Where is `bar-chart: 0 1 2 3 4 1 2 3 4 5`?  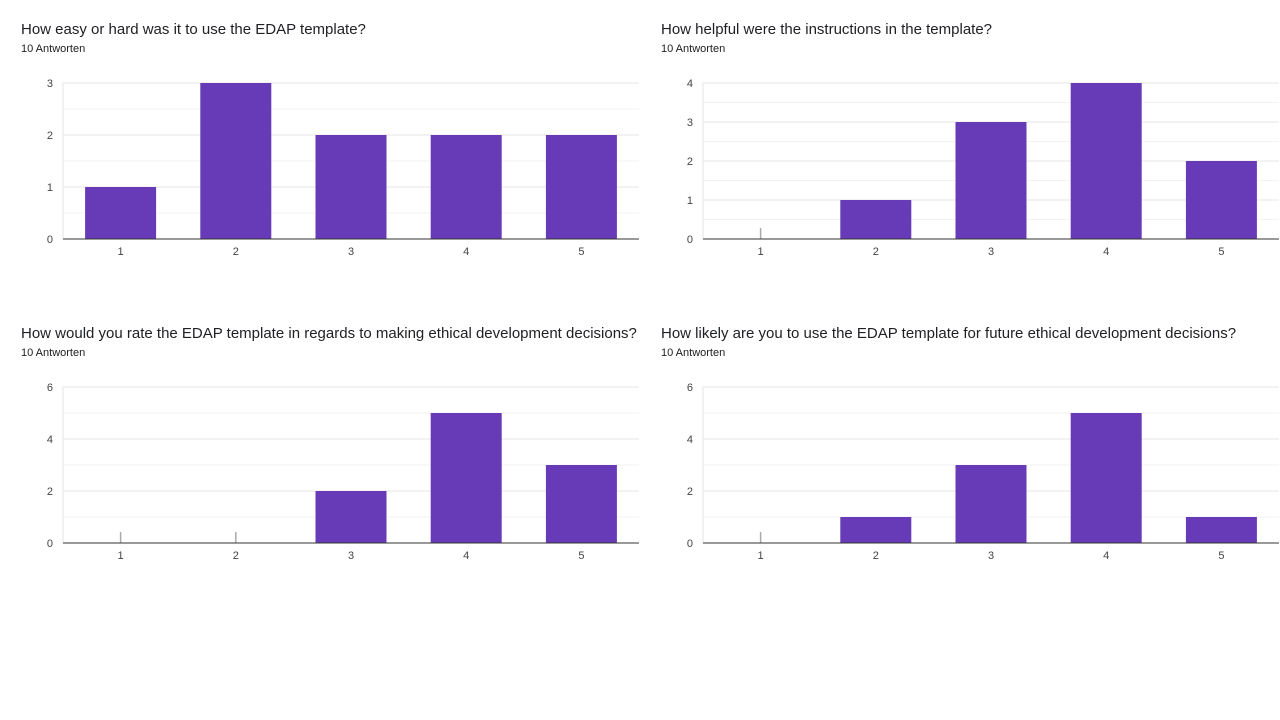
bar-chart: 0 1 2 3 4 1 2 3 4 5 is located at coordinates (983, 168).